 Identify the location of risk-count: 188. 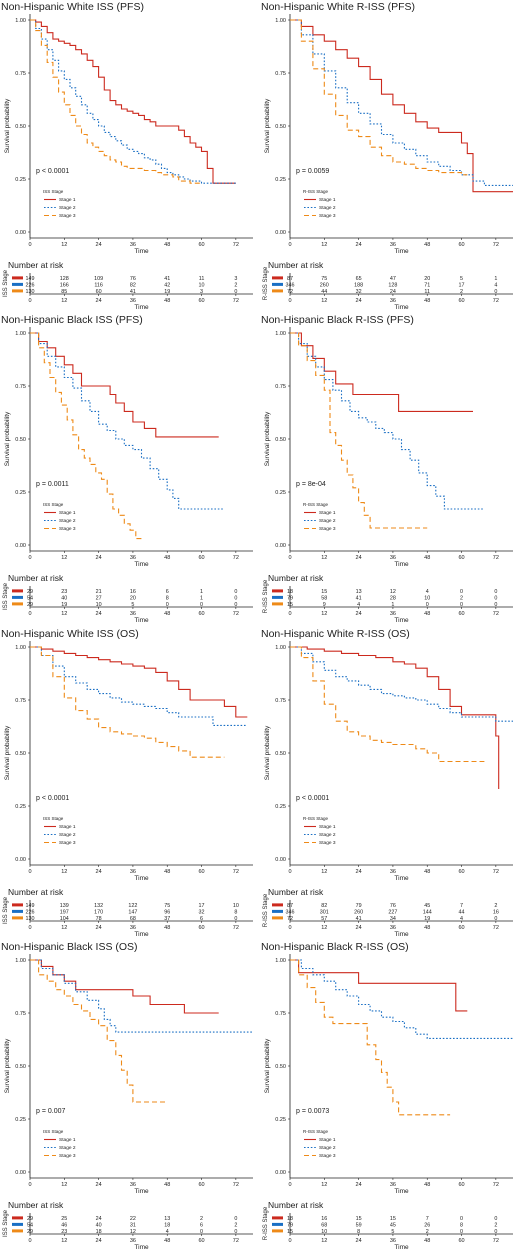
(358, 286).